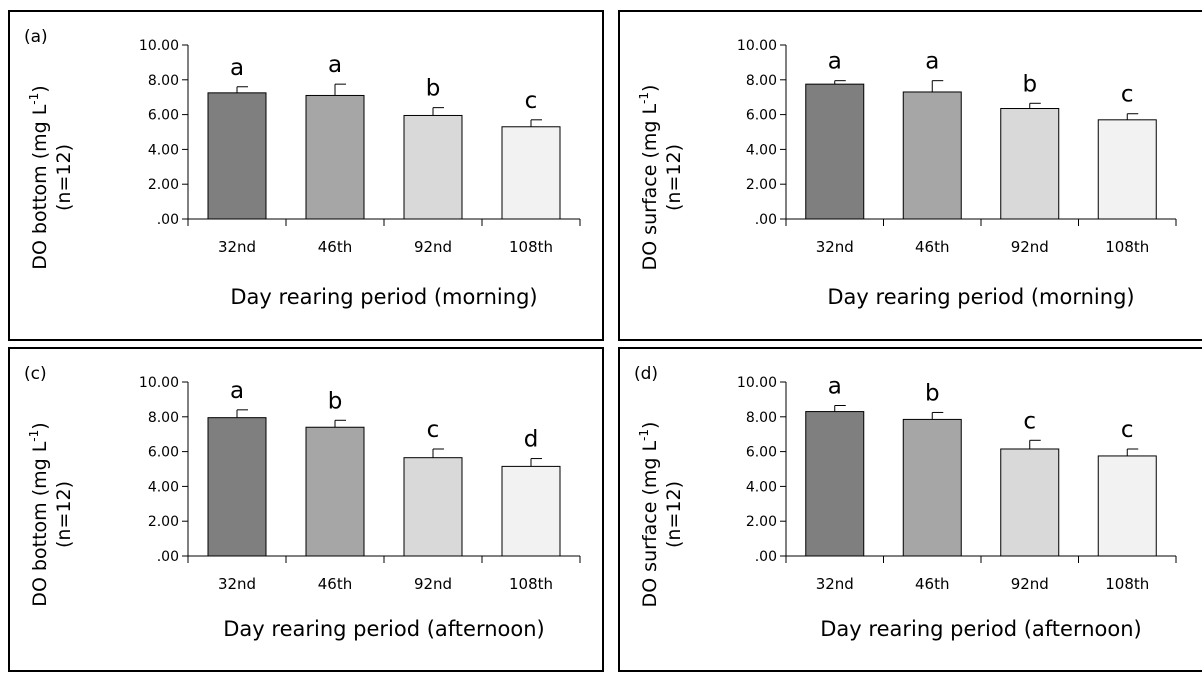  I want to click on panel-label: (a), so click(36, 37).